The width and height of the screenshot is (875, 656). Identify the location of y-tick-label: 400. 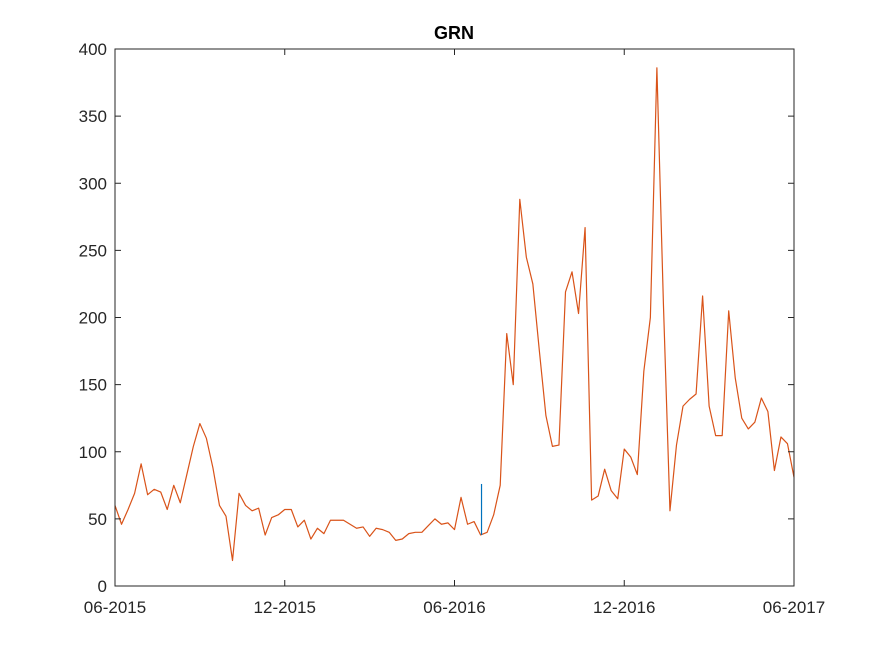
(93, 49).